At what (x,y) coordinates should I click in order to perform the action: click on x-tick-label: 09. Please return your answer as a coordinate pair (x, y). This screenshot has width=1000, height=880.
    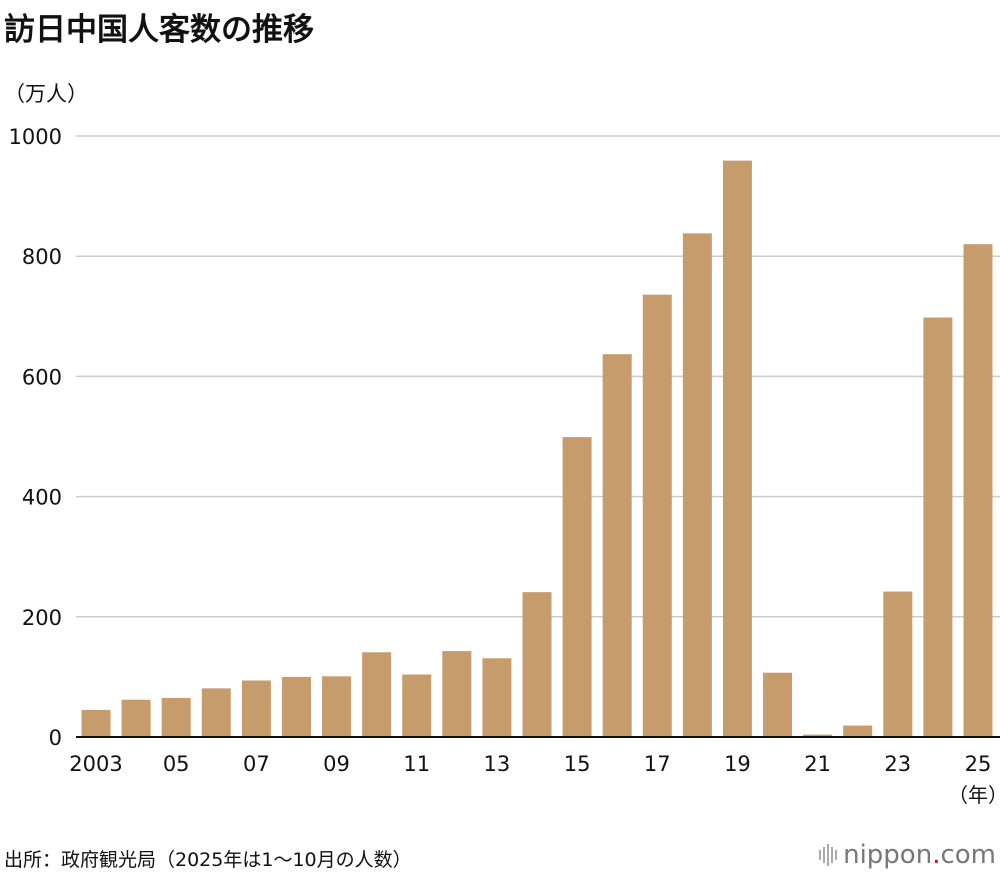
    Looking at the image, I should click on (336, 764).